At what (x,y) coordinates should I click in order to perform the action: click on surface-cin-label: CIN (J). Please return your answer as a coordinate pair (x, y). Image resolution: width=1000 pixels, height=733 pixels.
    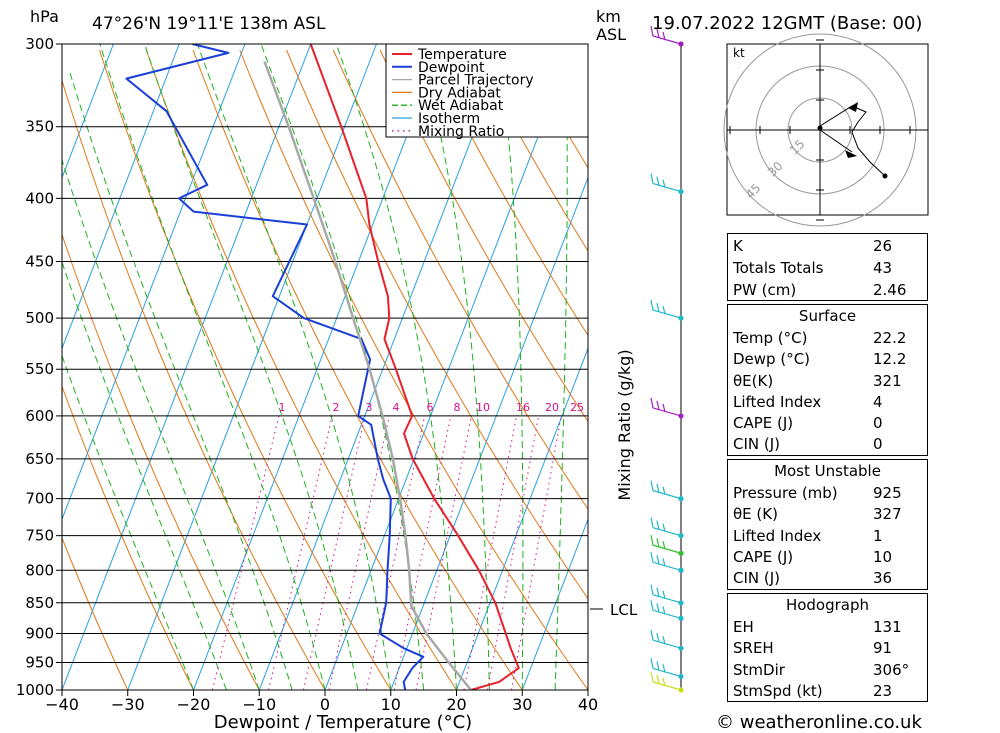
    Looking at the image, I should click on (757, 444).